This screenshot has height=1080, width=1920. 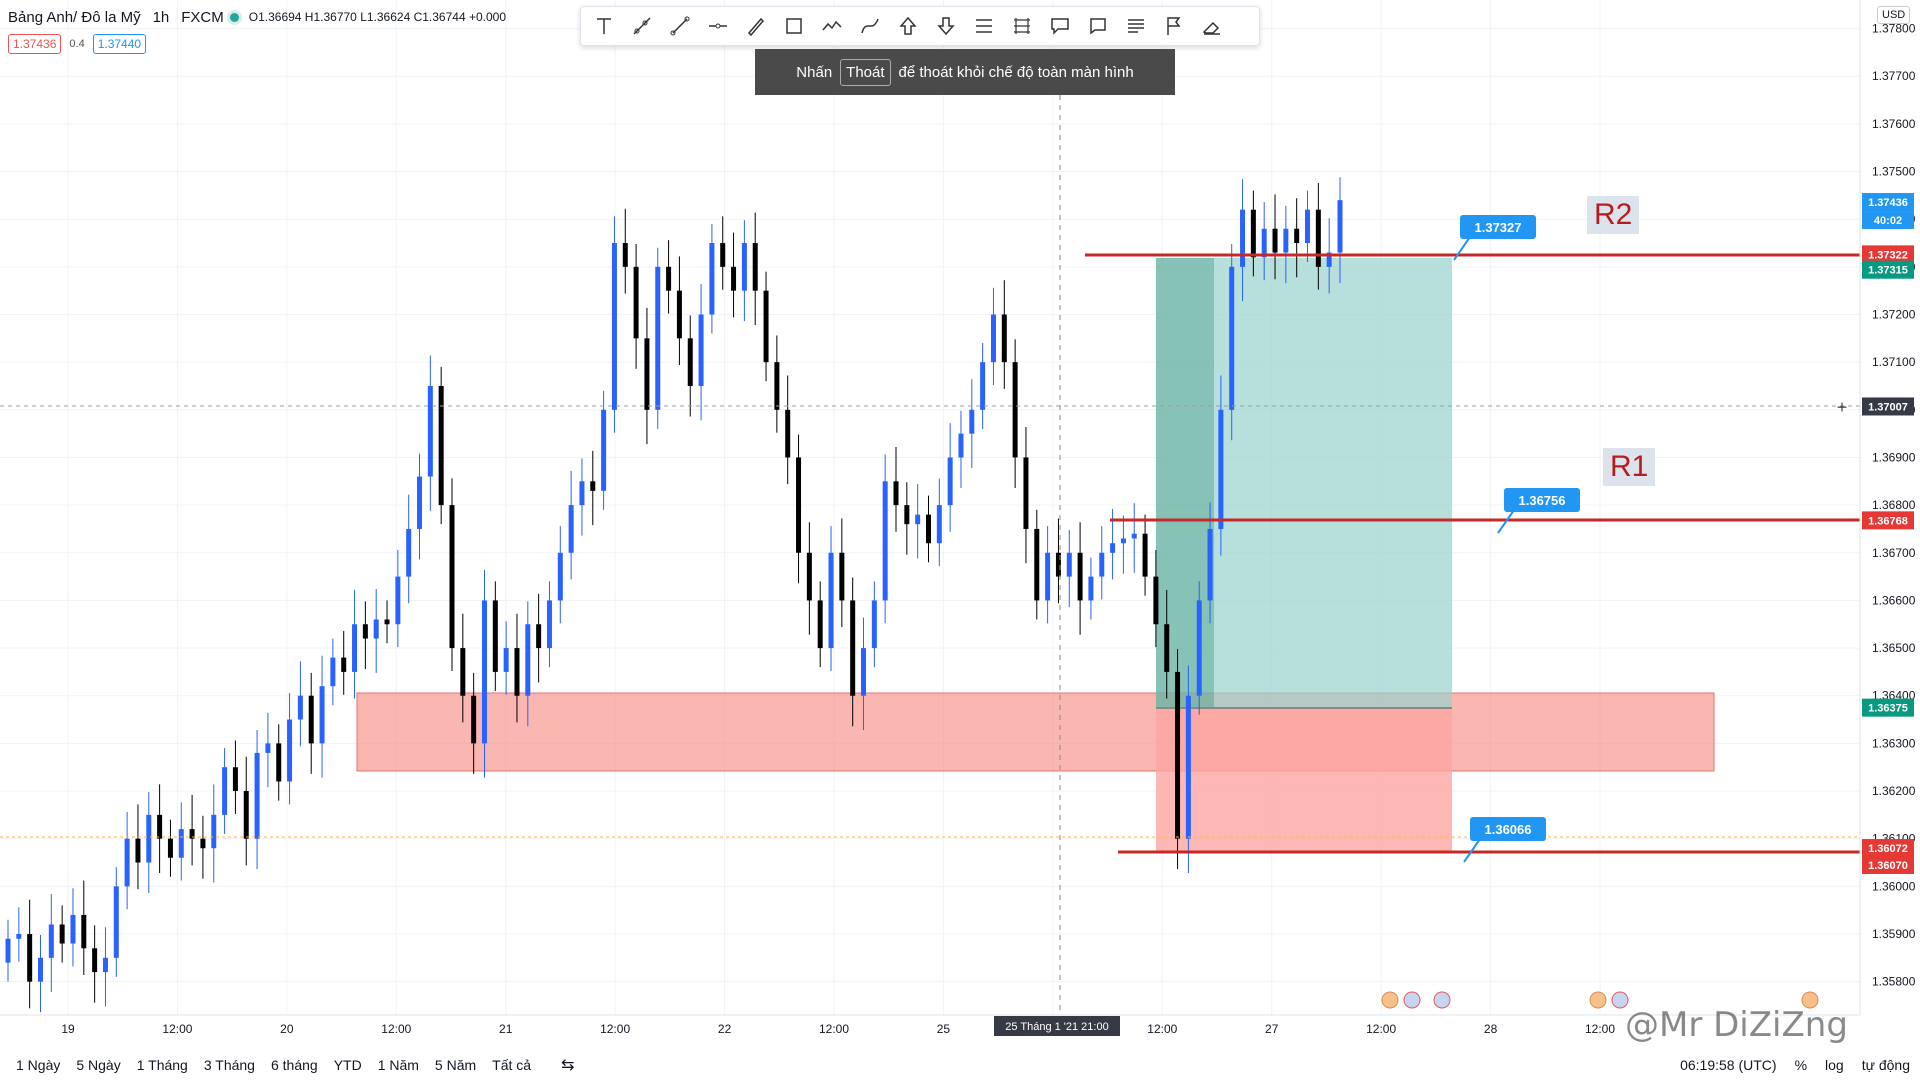 What do you see at coordinates (984, 26) in the screenshot?
I see `price-range-icon` at bounding box center [984, 26].